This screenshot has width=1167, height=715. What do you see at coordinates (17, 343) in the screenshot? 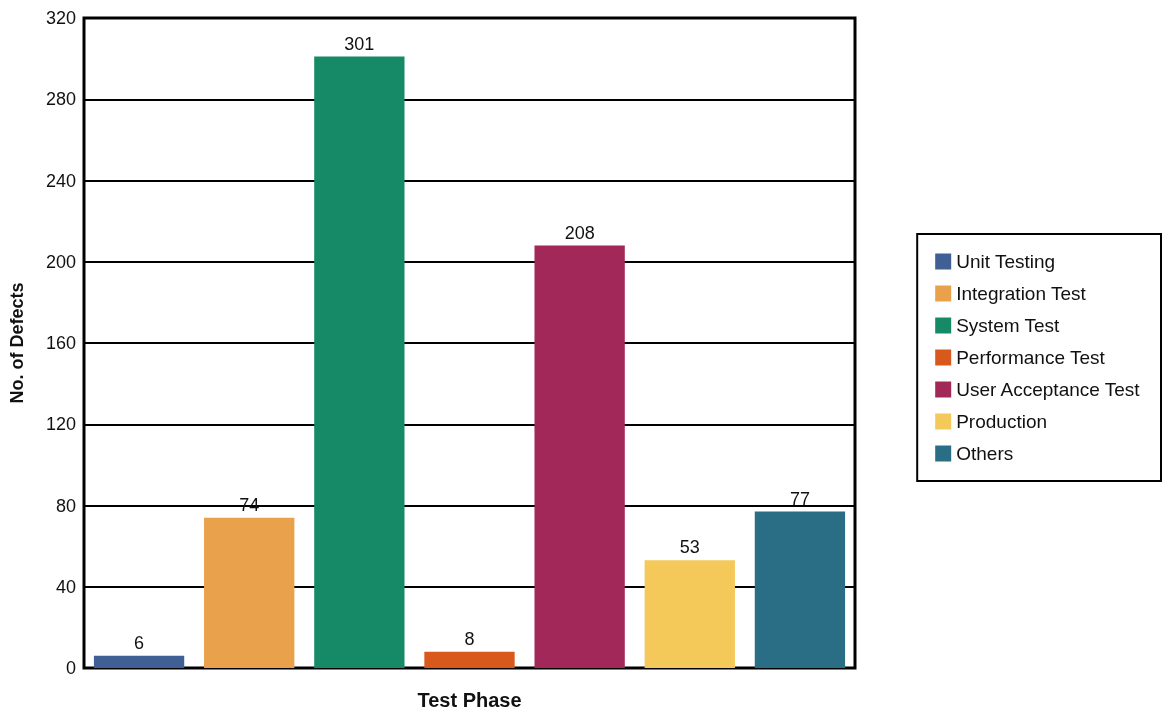
I see `y-axis-title: No. of Defects` at bounding box center [17, 343].